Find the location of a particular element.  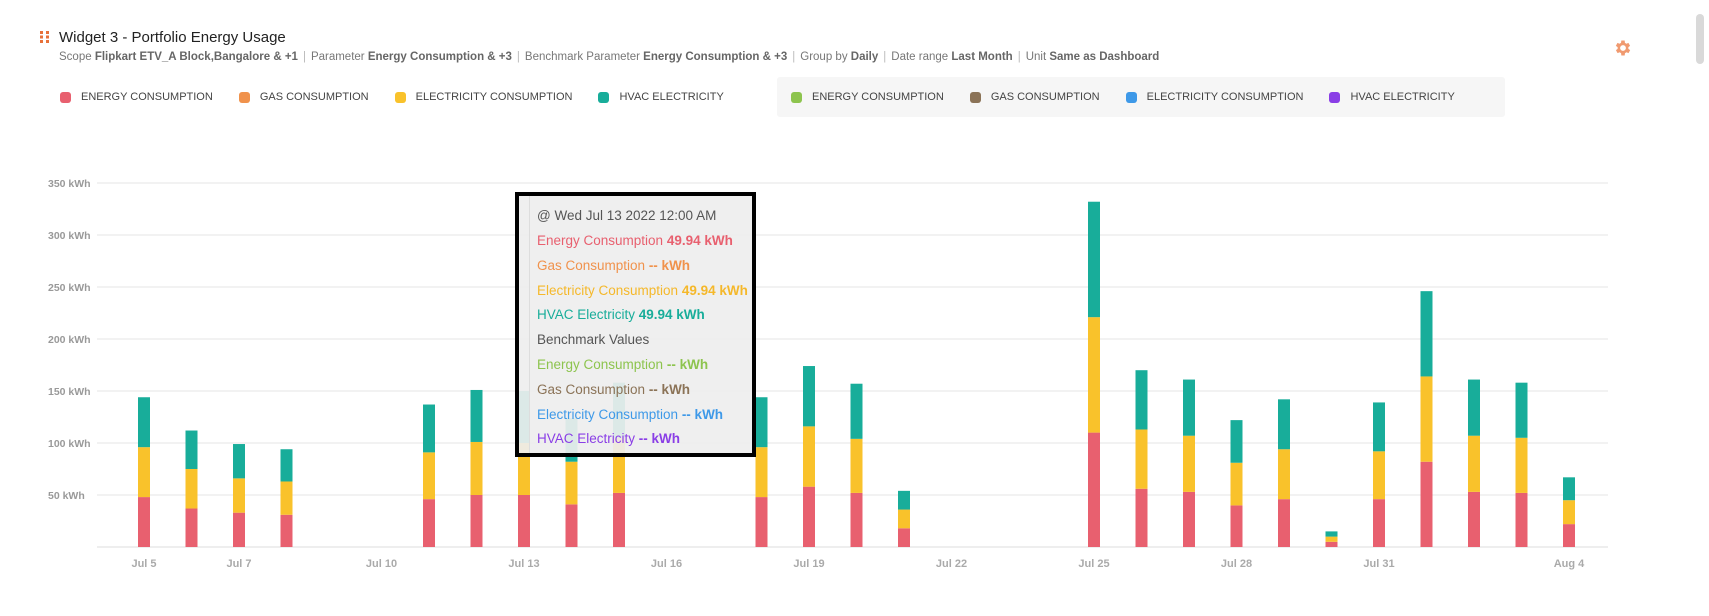

legend-item-benchmark-energy-consumption: ENERGY CONSUMPTION is located at coordinates (867, 97).